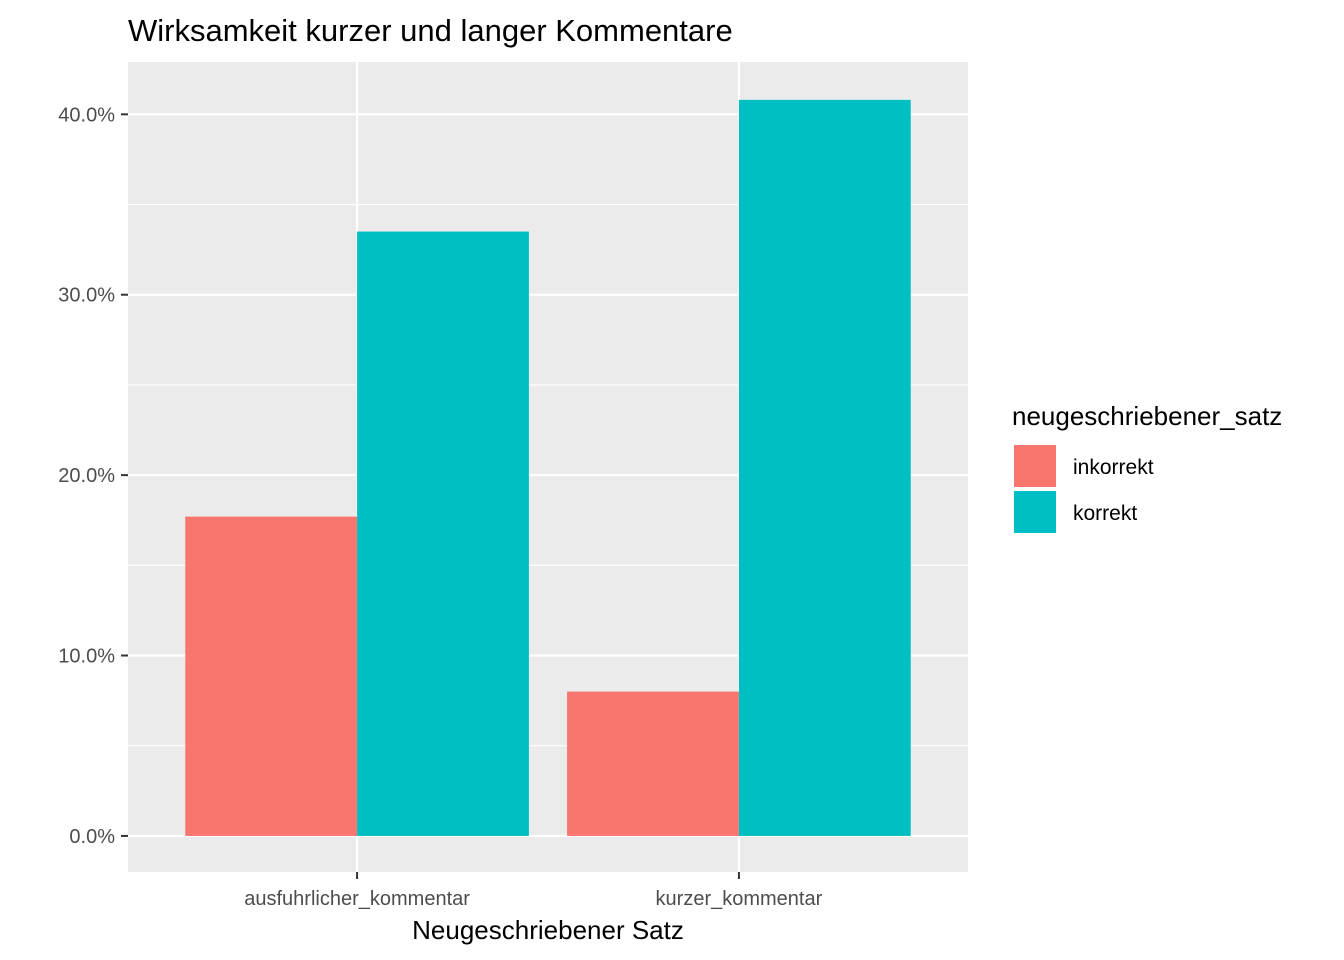  What do you see at coordinates (271, 676) in the screenshot?
I see `bar-inkorrekt-ausfuhrlicher_kommentar` at bounding box center [271, 676].